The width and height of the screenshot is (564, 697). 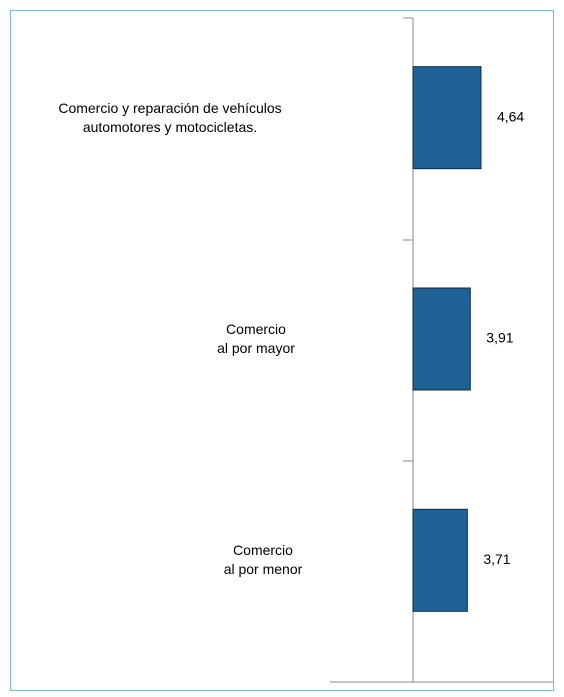 What do you see at coordinates (256, 338) in the screenshot?
I see `category-label: Comercio al por mayor` at bounding box center [256, 338].